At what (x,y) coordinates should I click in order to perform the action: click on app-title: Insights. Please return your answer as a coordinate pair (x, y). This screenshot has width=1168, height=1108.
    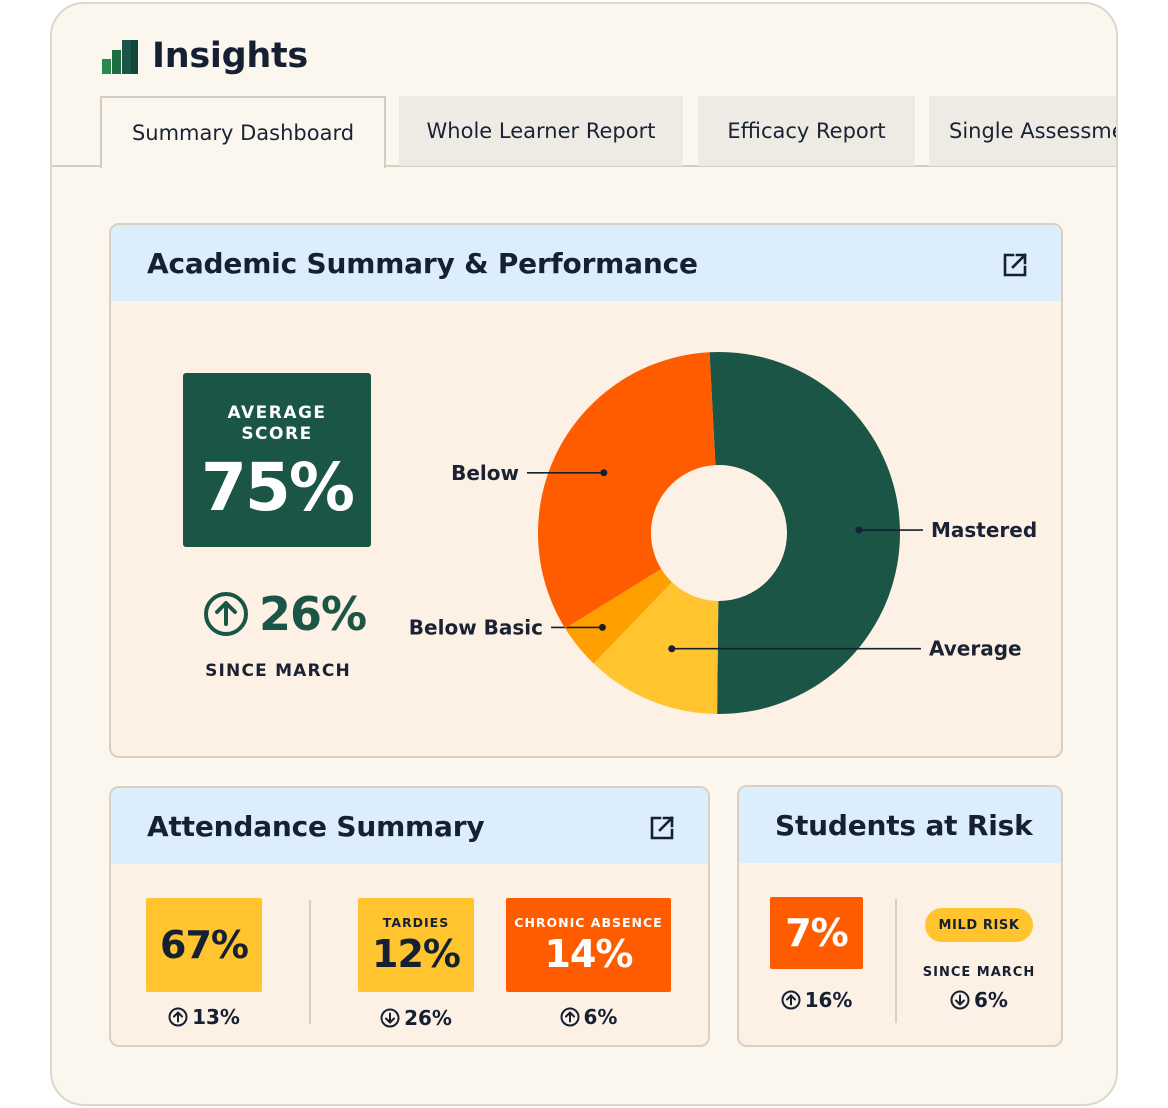
    Looking at the image, I should click on (230, 56).